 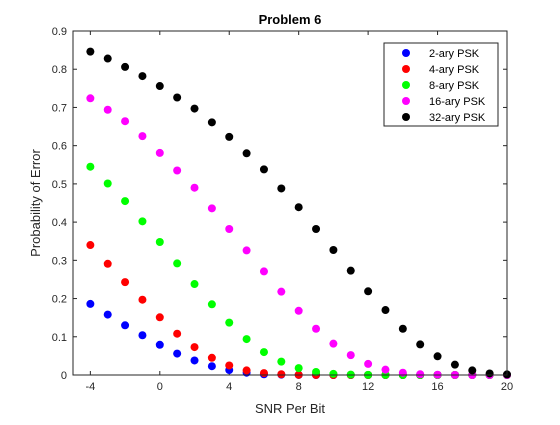 What do you see at coordinates (368, 387) in the screenshot?
I see `x-tick-label: 12` at bounding box center [368, 387].